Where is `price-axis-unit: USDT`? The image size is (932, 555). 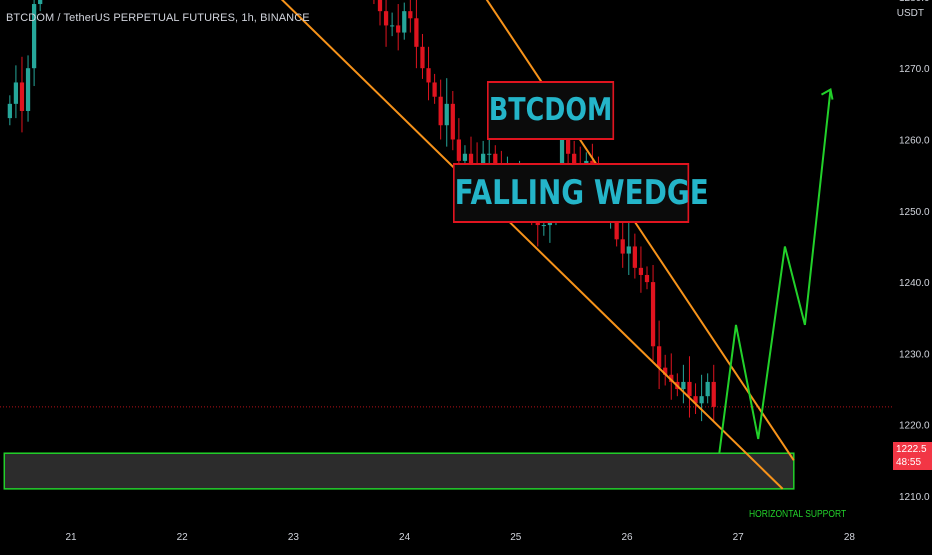 price-axis-unit: USDT is located at coordinates (910, 13).